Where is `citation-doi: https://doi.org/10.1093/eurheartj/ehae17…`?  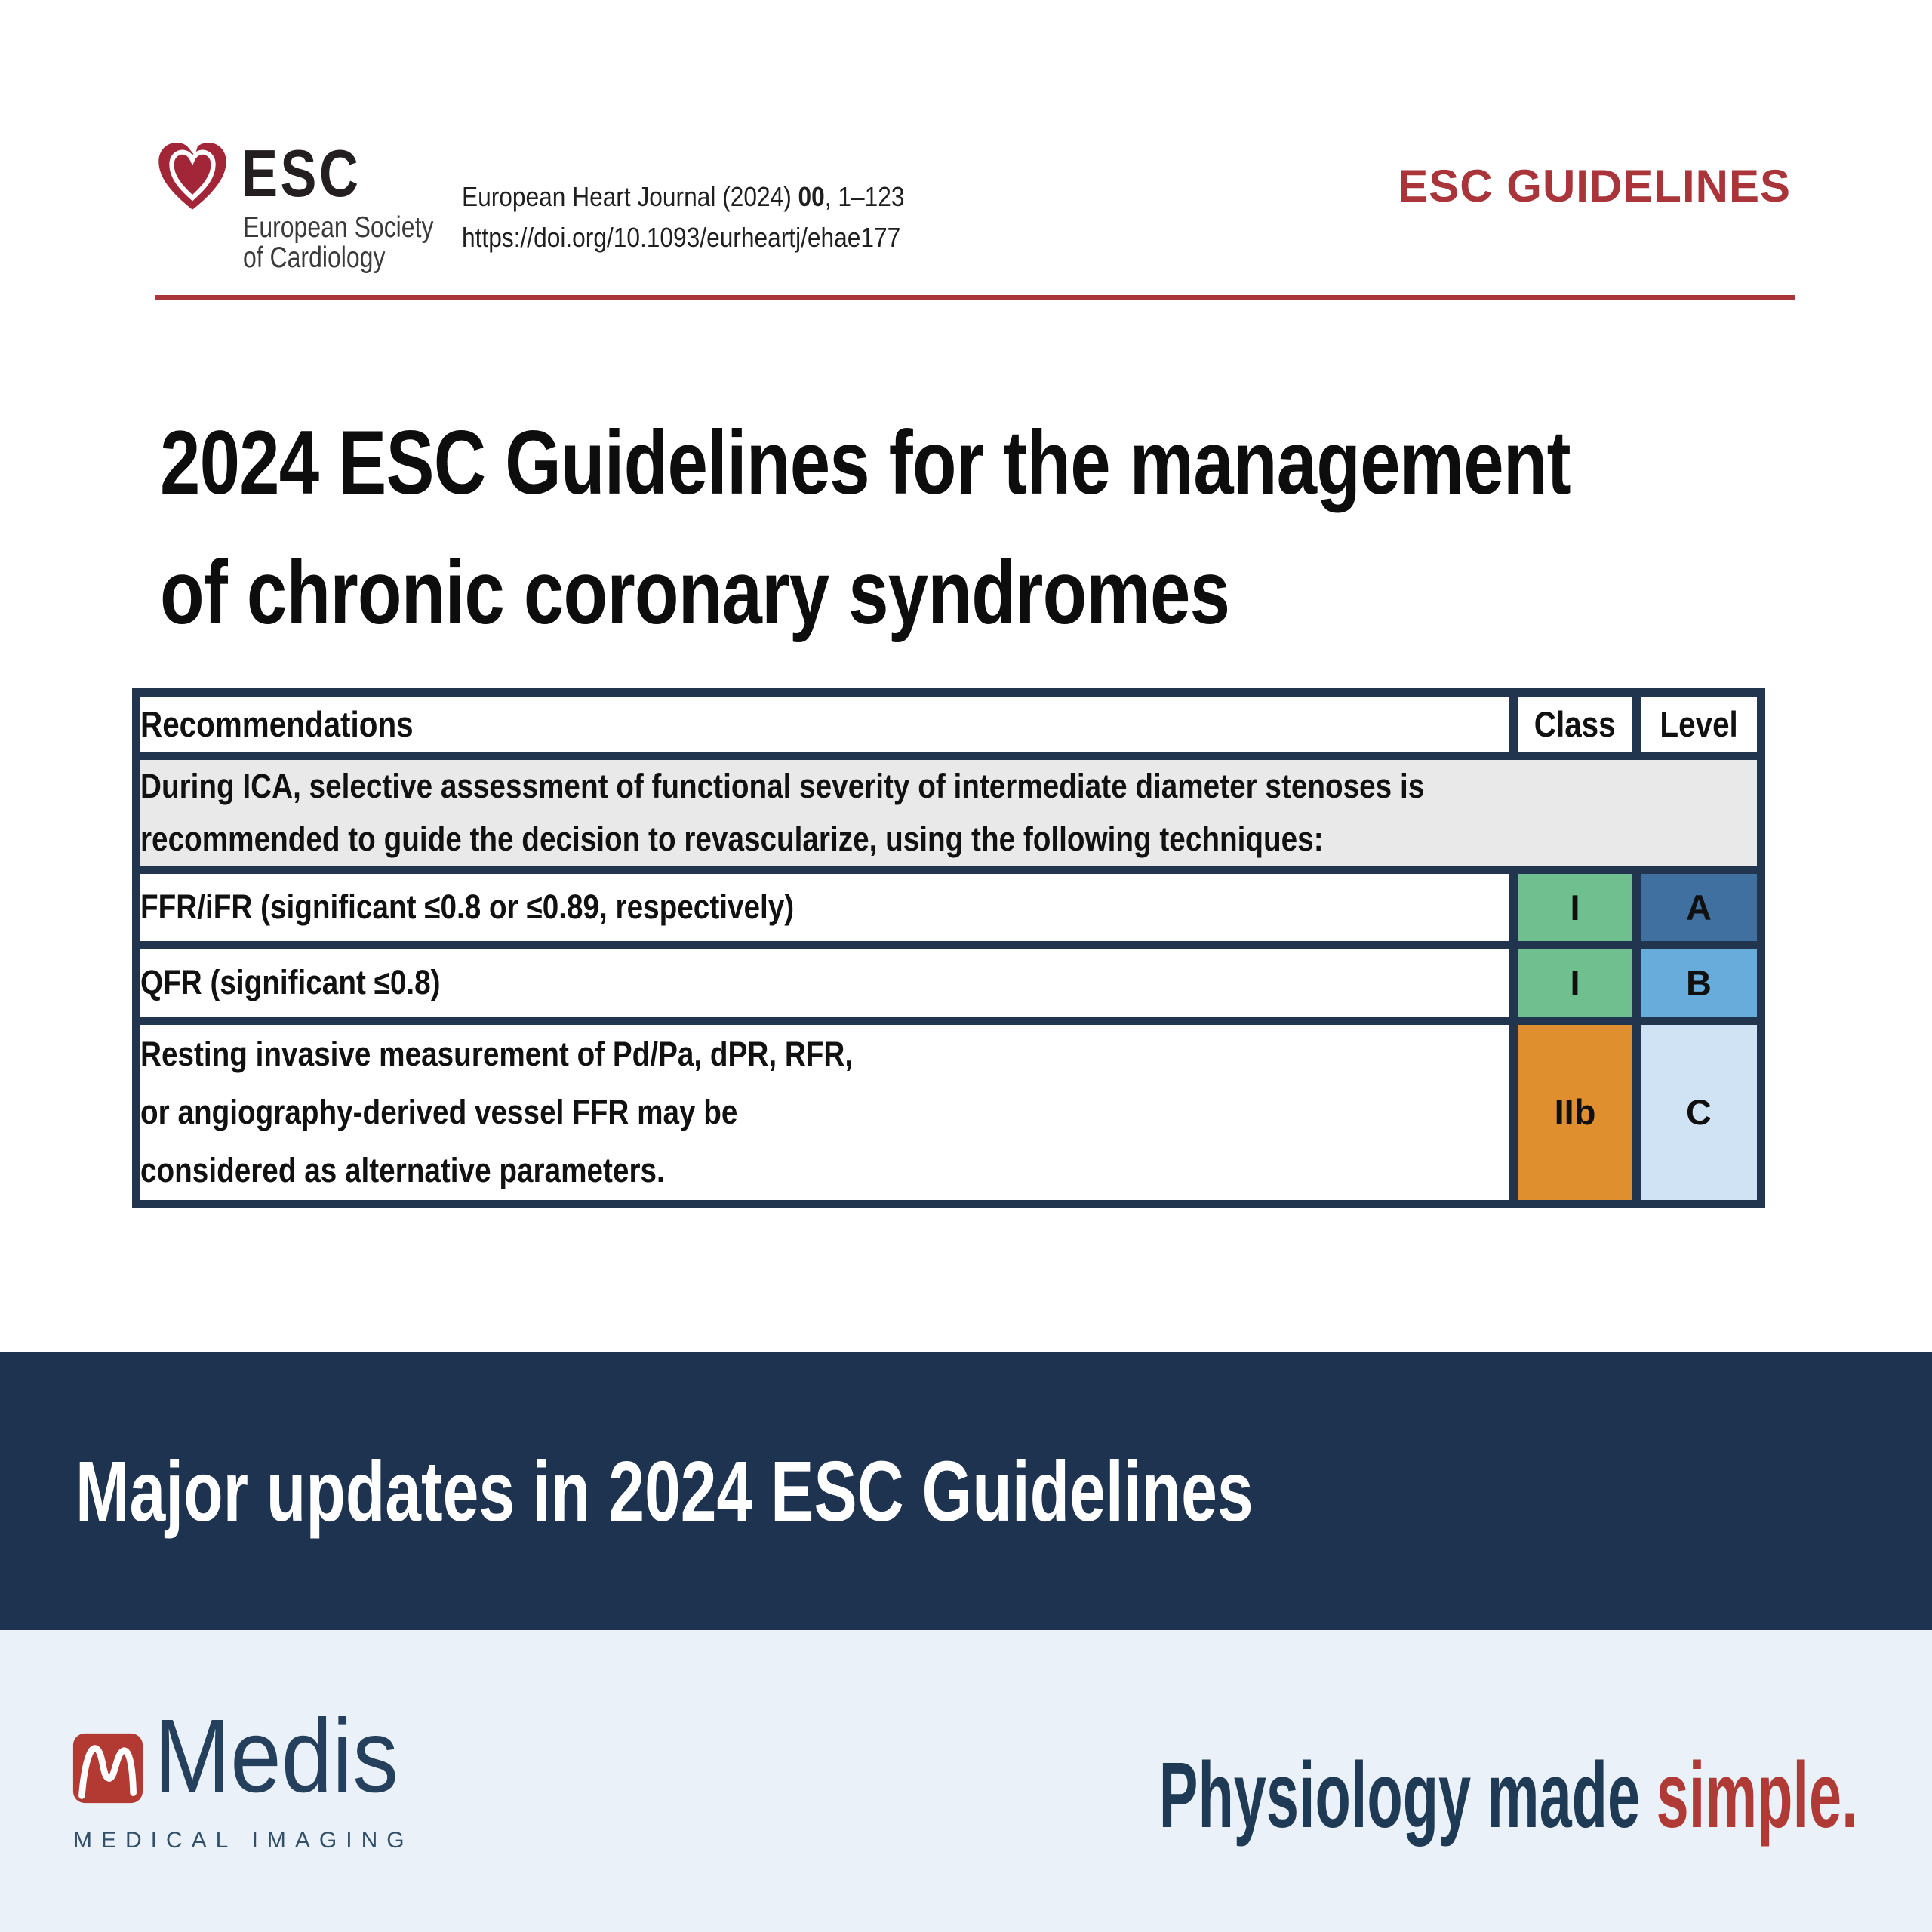 citation-doi: https://doi.org/10.1093/eurheartj/ehae17… is located at coordinates (681, 237).